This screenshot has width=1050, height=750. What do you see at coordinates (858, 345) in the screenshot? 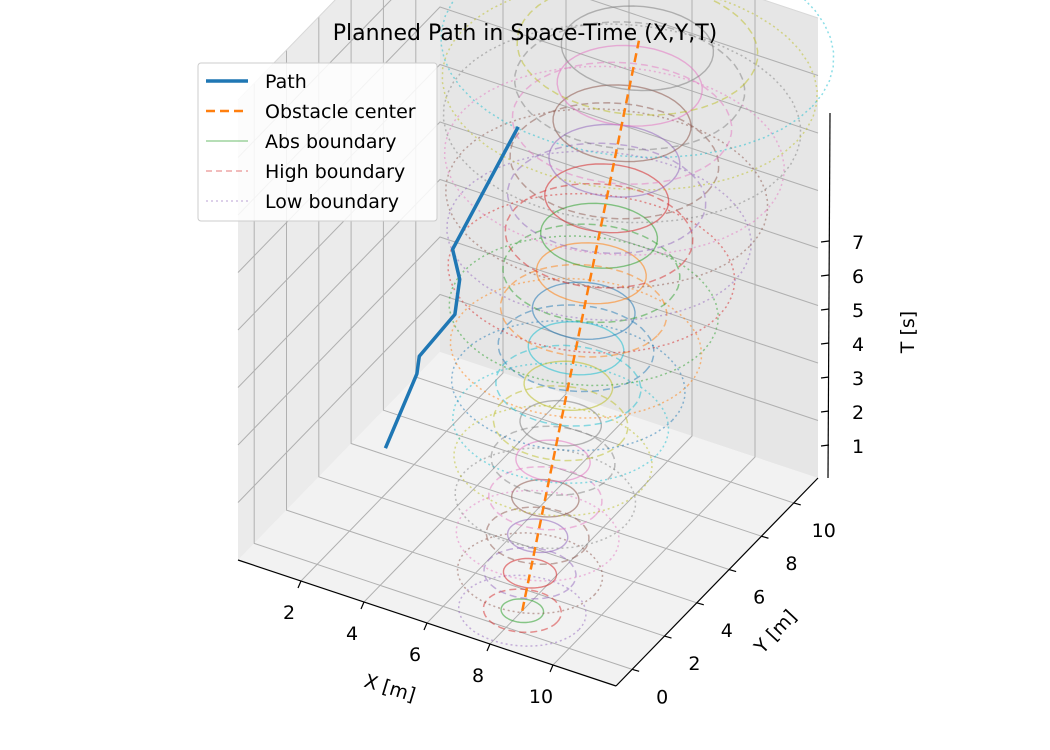
I see `z-tick-label: 4` at bounding box center [858, 345].